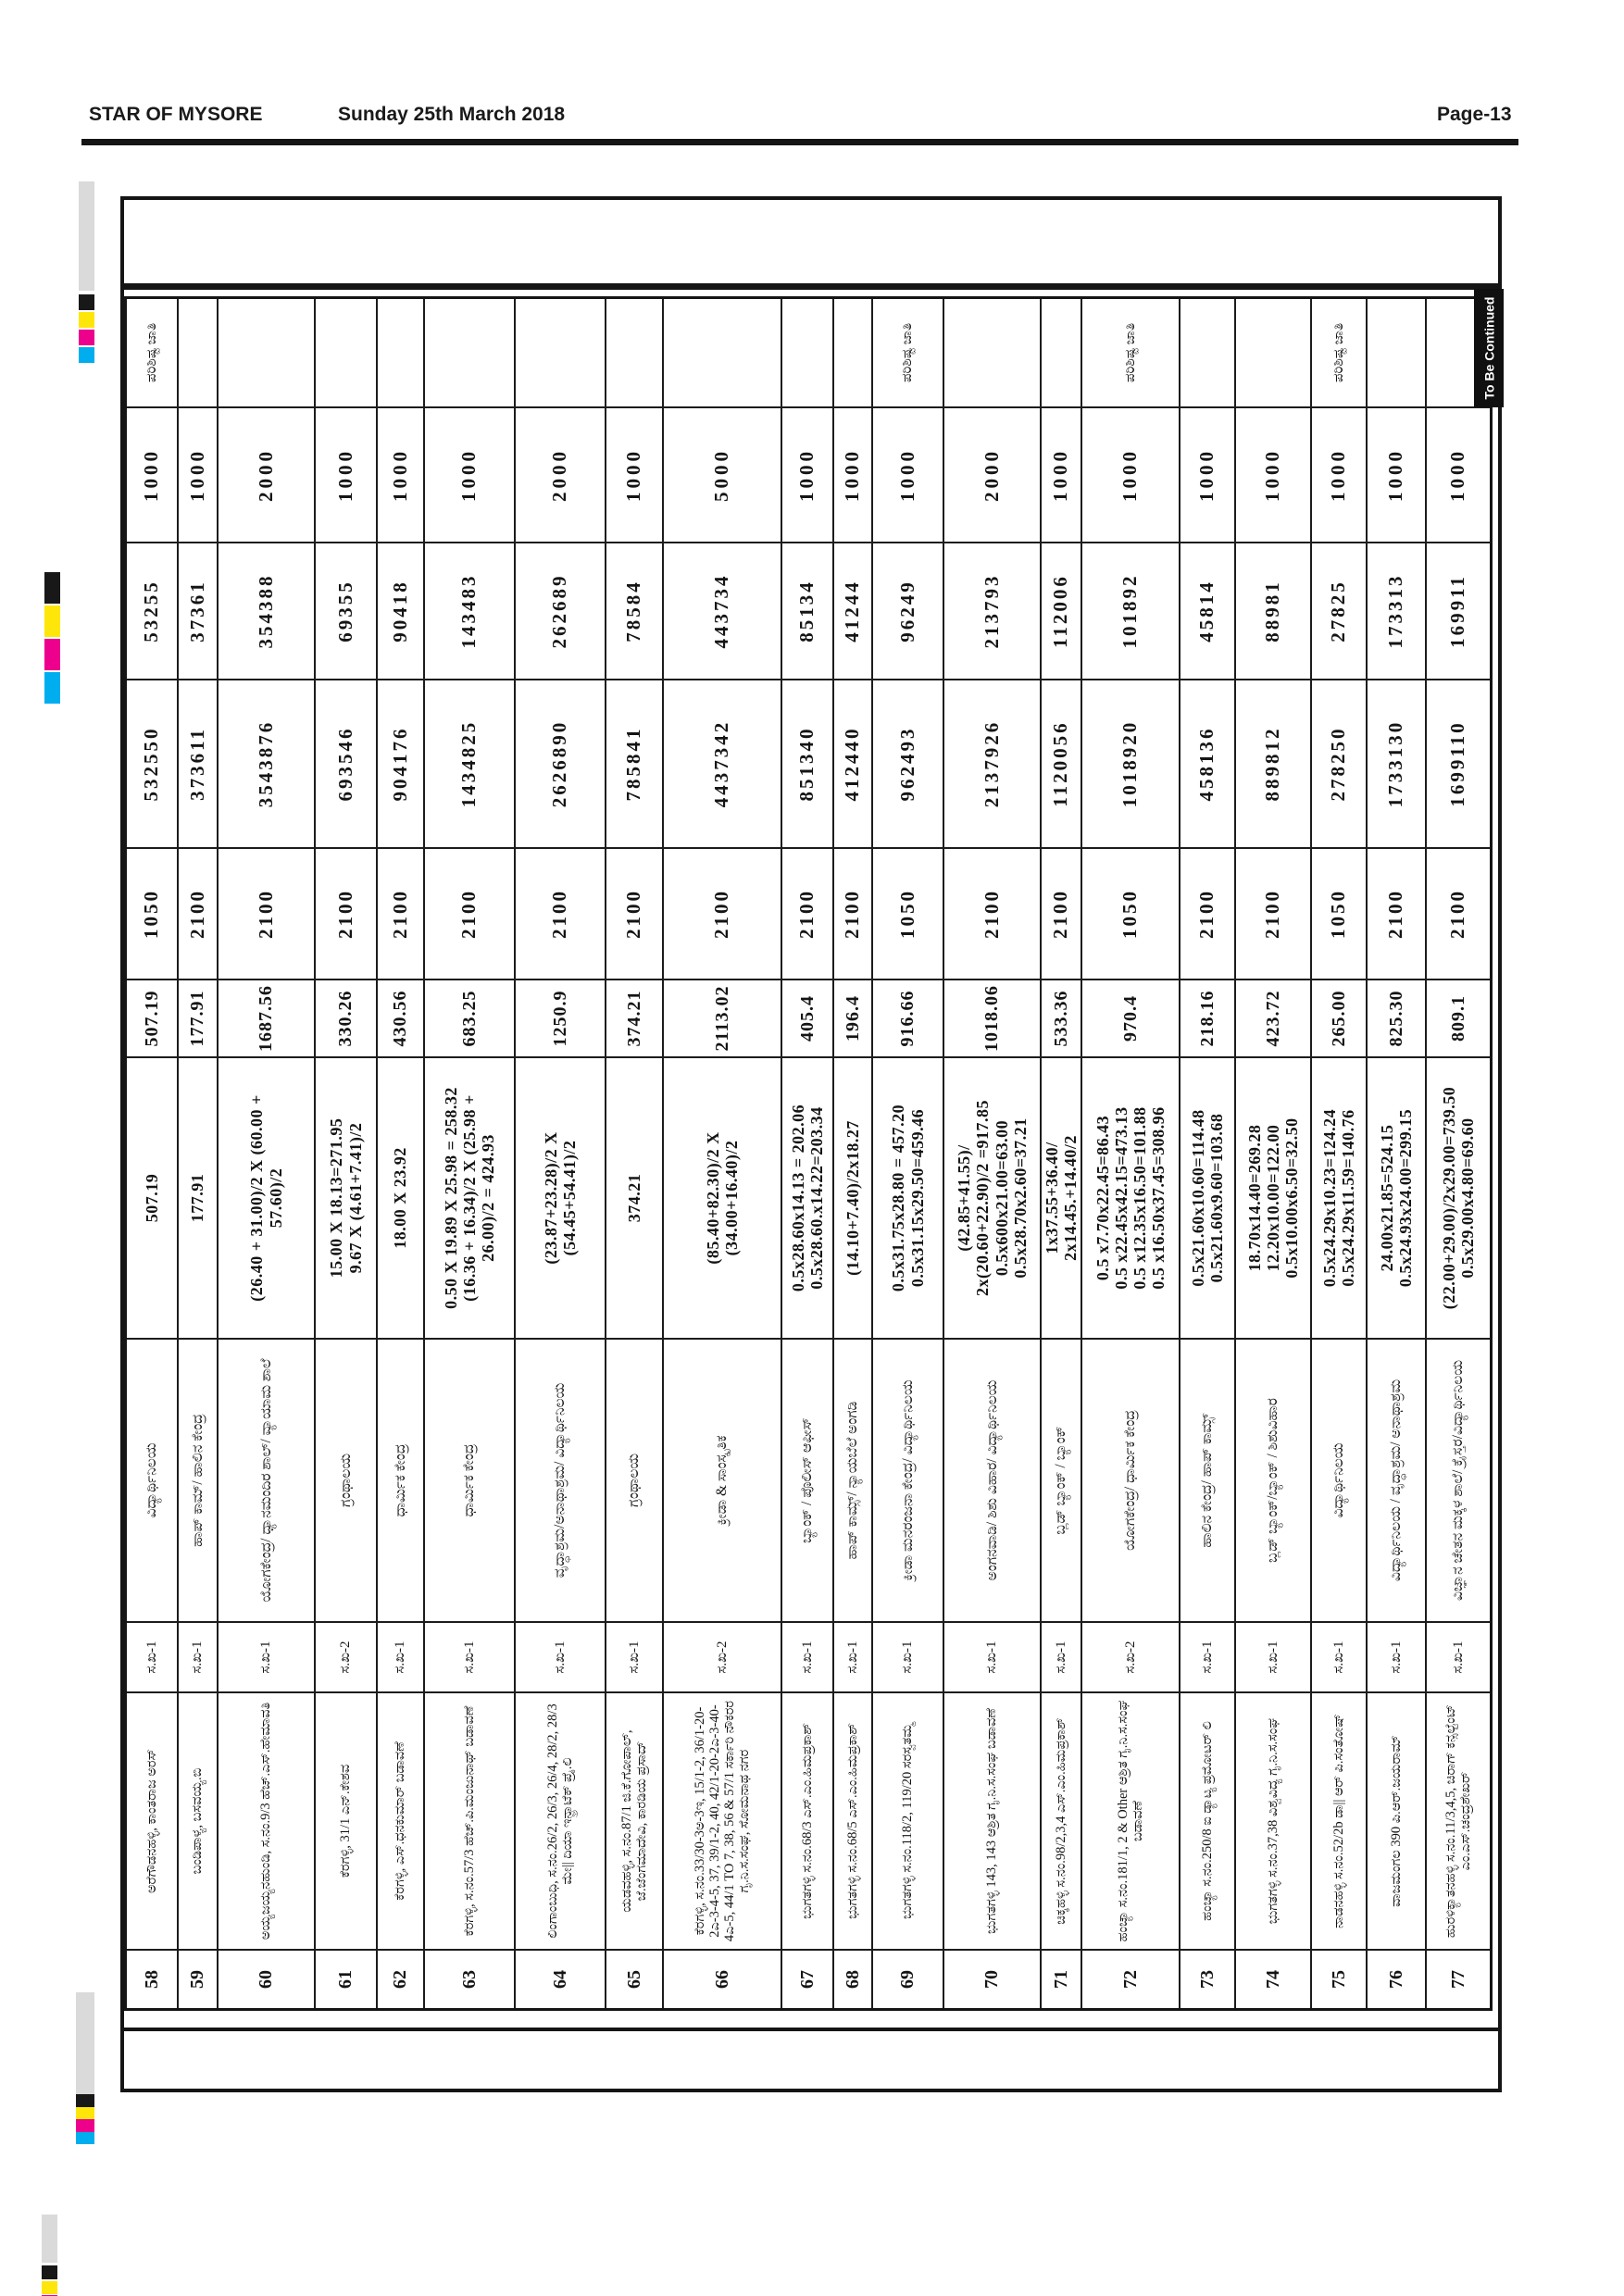  Describe the element at coordinates (634, 1017) in the screenshot. I see `area-cell: 374.21` at that location.